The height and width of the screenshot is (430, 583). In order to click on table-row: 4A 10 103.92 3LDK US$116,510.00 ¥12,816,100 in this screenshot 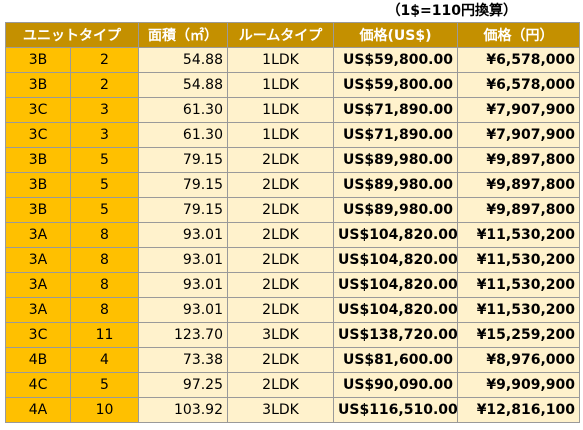, I will do `click(292, 410)`.